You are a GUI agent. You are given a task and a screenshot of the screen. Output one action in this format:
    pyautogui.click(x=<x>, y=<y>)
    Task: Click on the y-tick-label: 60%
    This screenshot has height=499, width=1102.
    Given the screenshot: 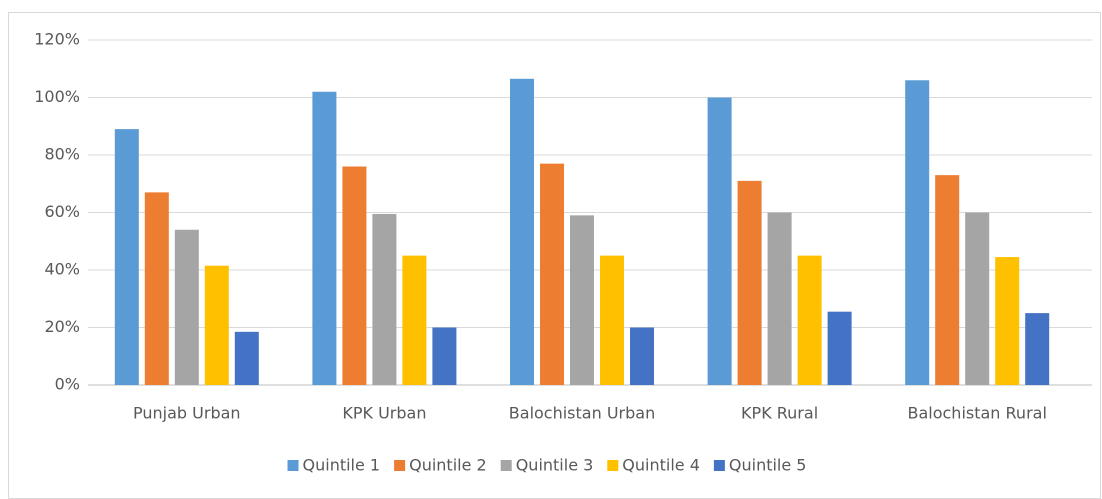 What is the action you would take?
    pyautogui.click(x=62, y=211)
    